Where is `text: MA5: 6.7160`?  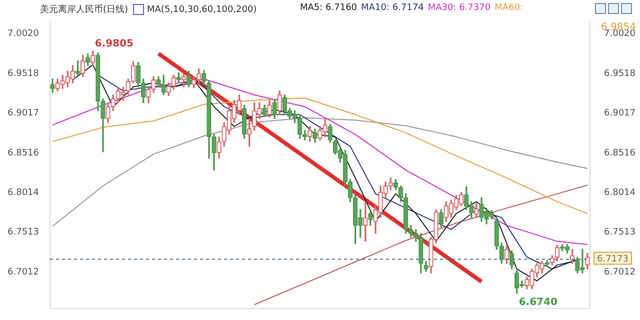
text: MA5: 6.7160 is located at coordinates (329, 8).